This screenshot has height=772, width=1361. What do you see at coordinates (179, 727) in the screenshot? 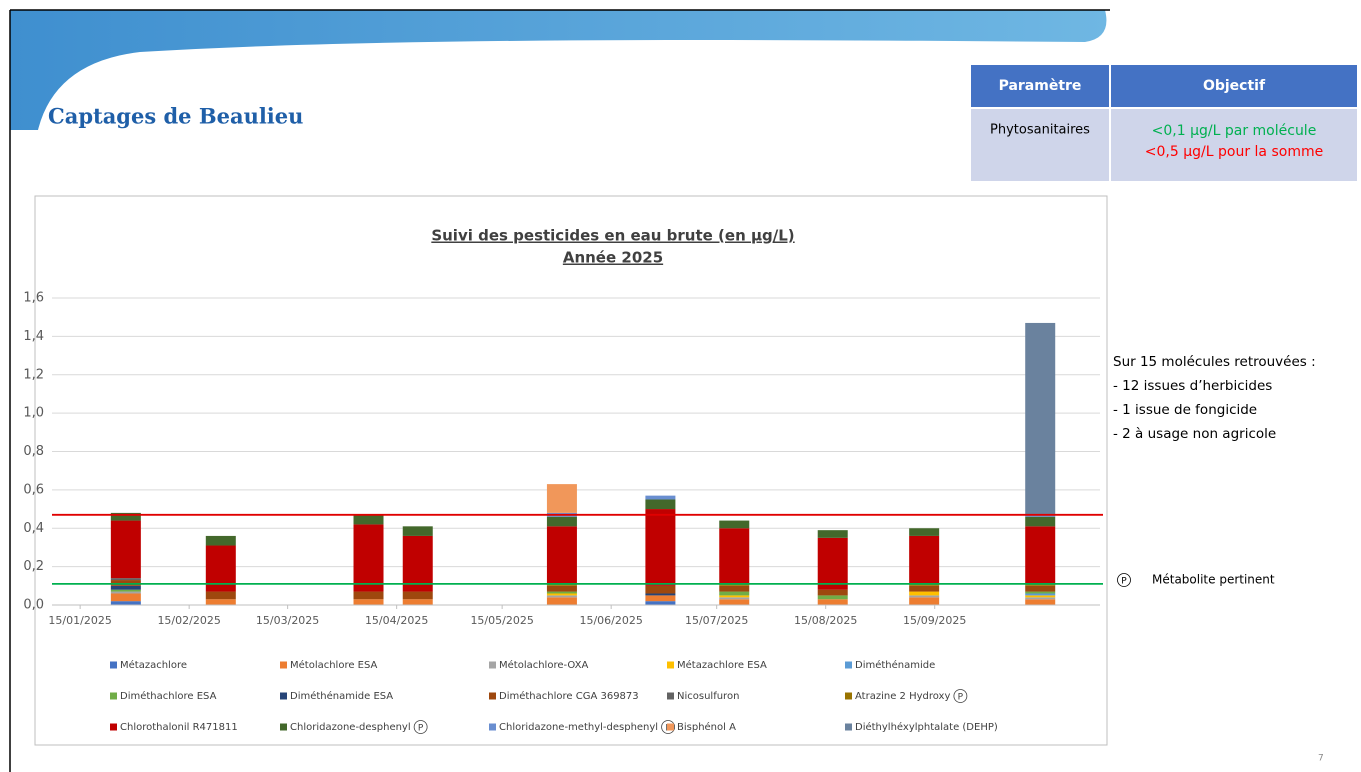
I see `legend-label: Chlorothalonil R471811` at bounding box center [179, 727].